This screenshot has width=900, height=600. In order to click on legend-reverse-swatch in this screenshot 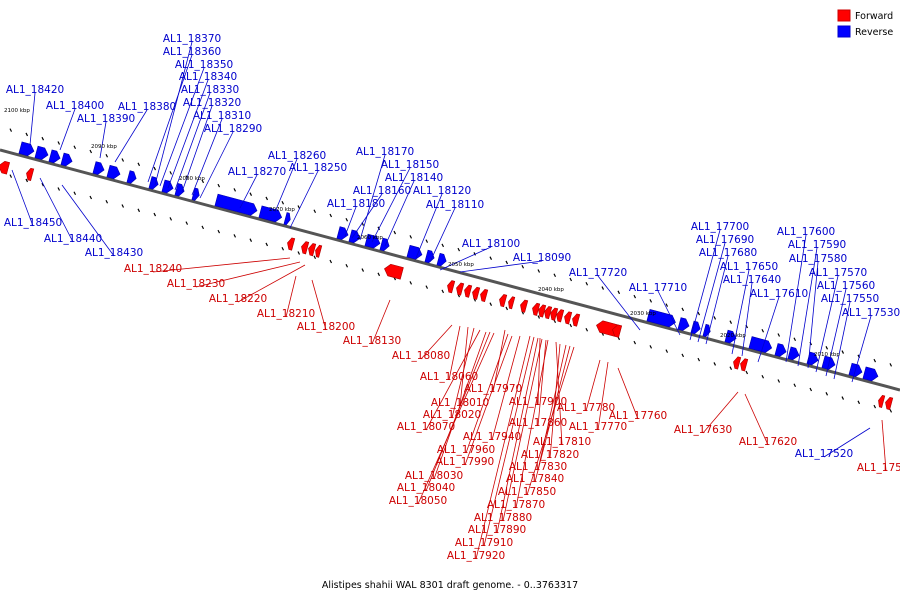, I will do `click(844, 31)`.